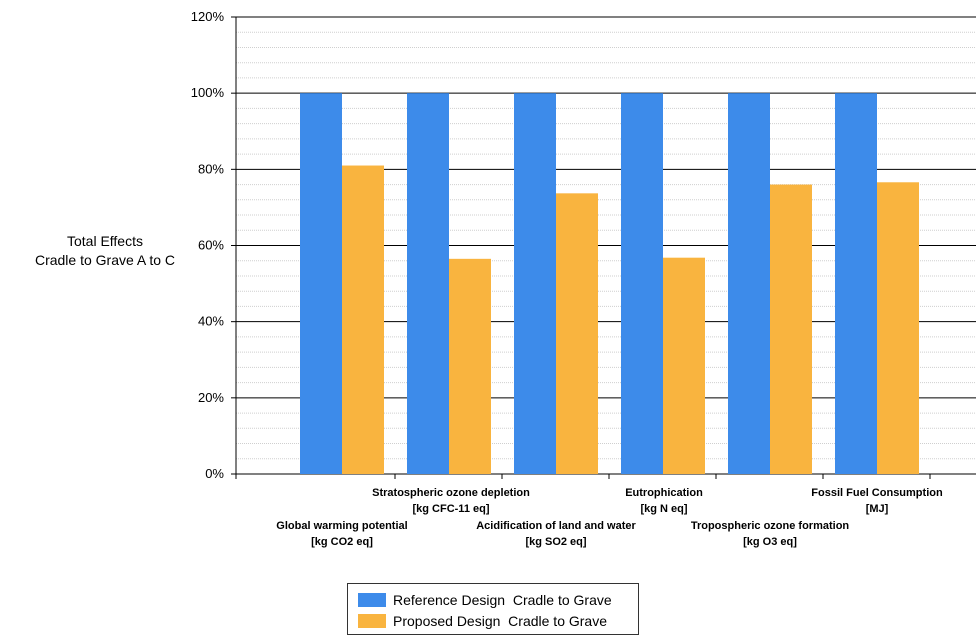  I want to click on category-unit-label: [kg CO2 eq], so click(342, 542).